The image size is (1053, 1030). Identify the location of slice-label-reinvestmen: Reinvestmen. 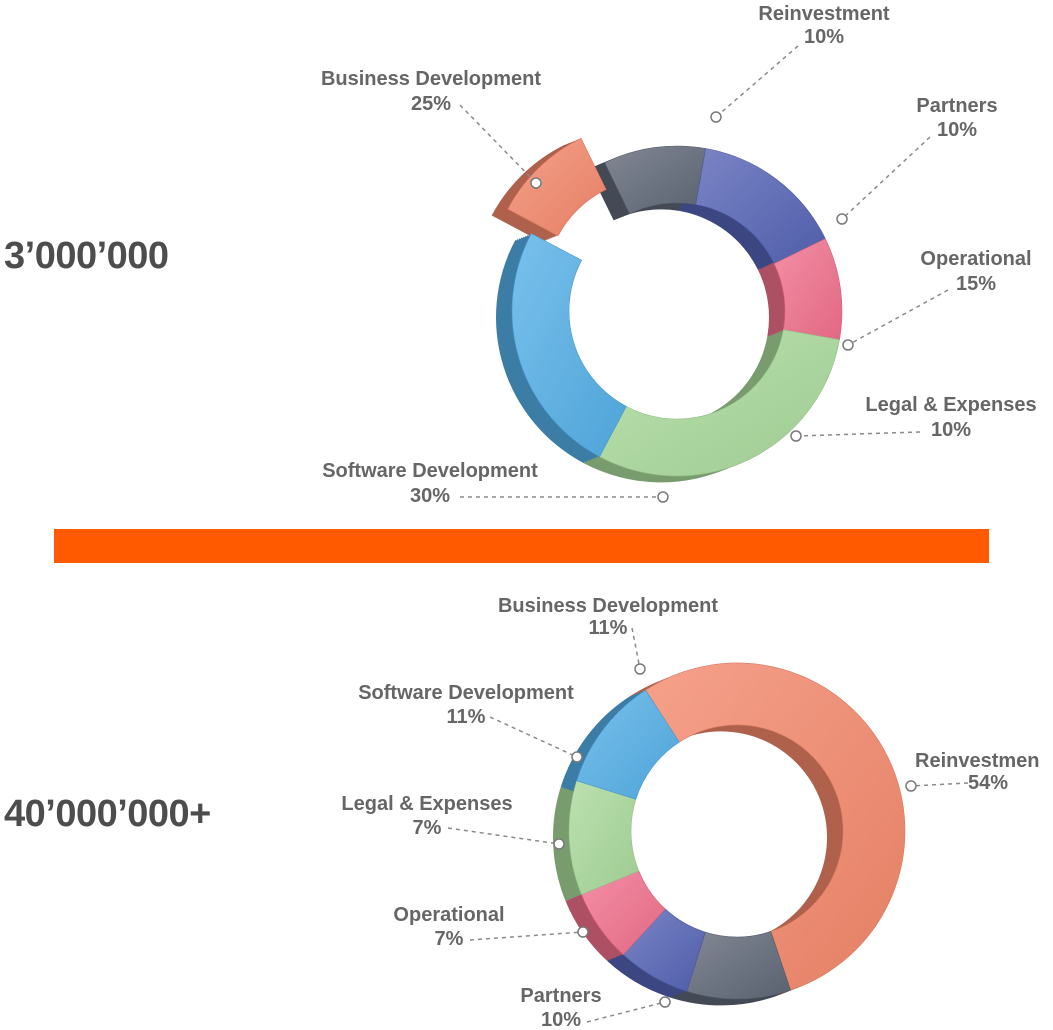
(977, 761).